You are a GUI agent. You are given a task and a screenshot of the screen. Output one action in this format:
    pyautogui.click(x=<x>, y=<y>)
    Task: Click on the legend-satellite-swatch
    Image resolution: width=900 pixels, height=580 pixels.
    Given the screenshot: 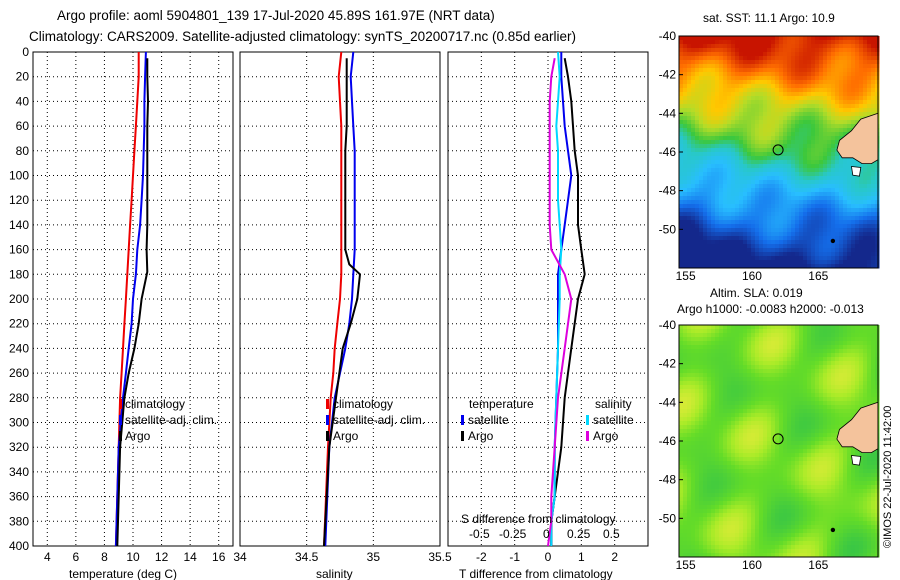 What is the action you would take?
    pyautogui.click(x=120, y=420)
    